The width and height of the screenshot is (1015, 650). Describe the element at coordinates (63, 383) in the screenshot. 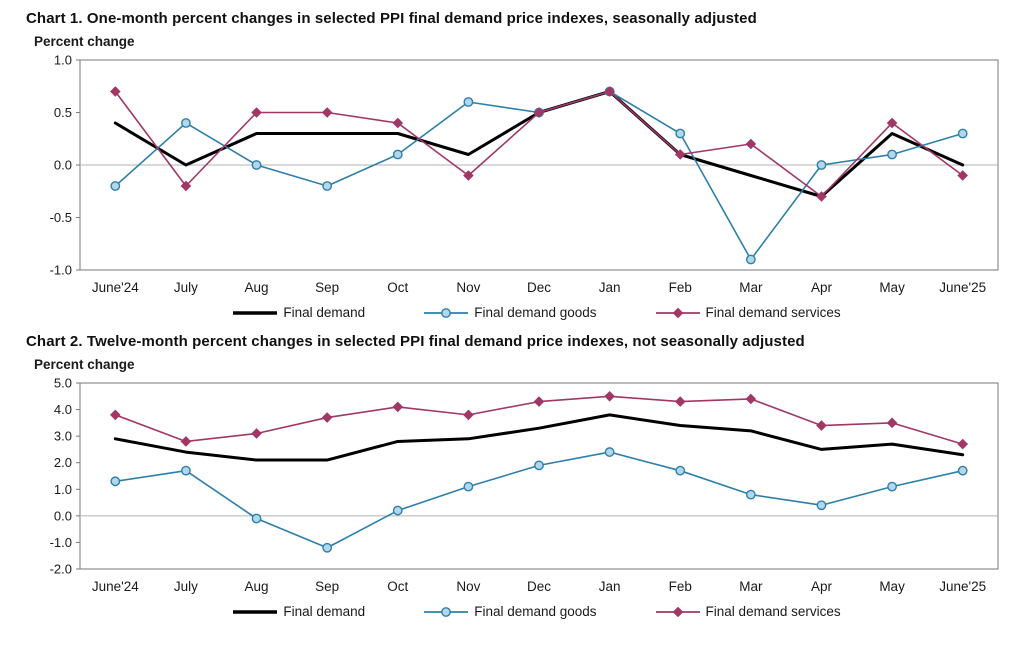

I see `svg-text: 5.0` at that location.